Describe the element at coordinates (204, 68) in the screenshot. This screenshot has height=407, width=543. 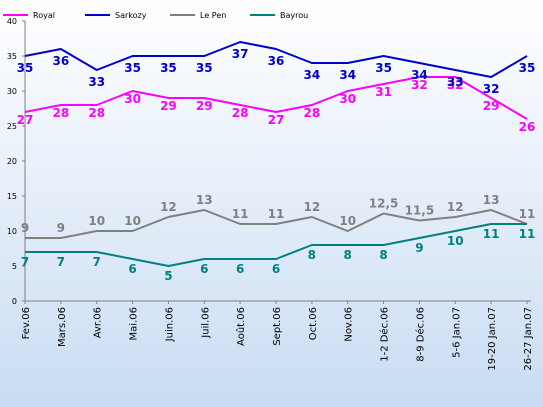
I see `data-label-sarkozy-5: 35` at that location.